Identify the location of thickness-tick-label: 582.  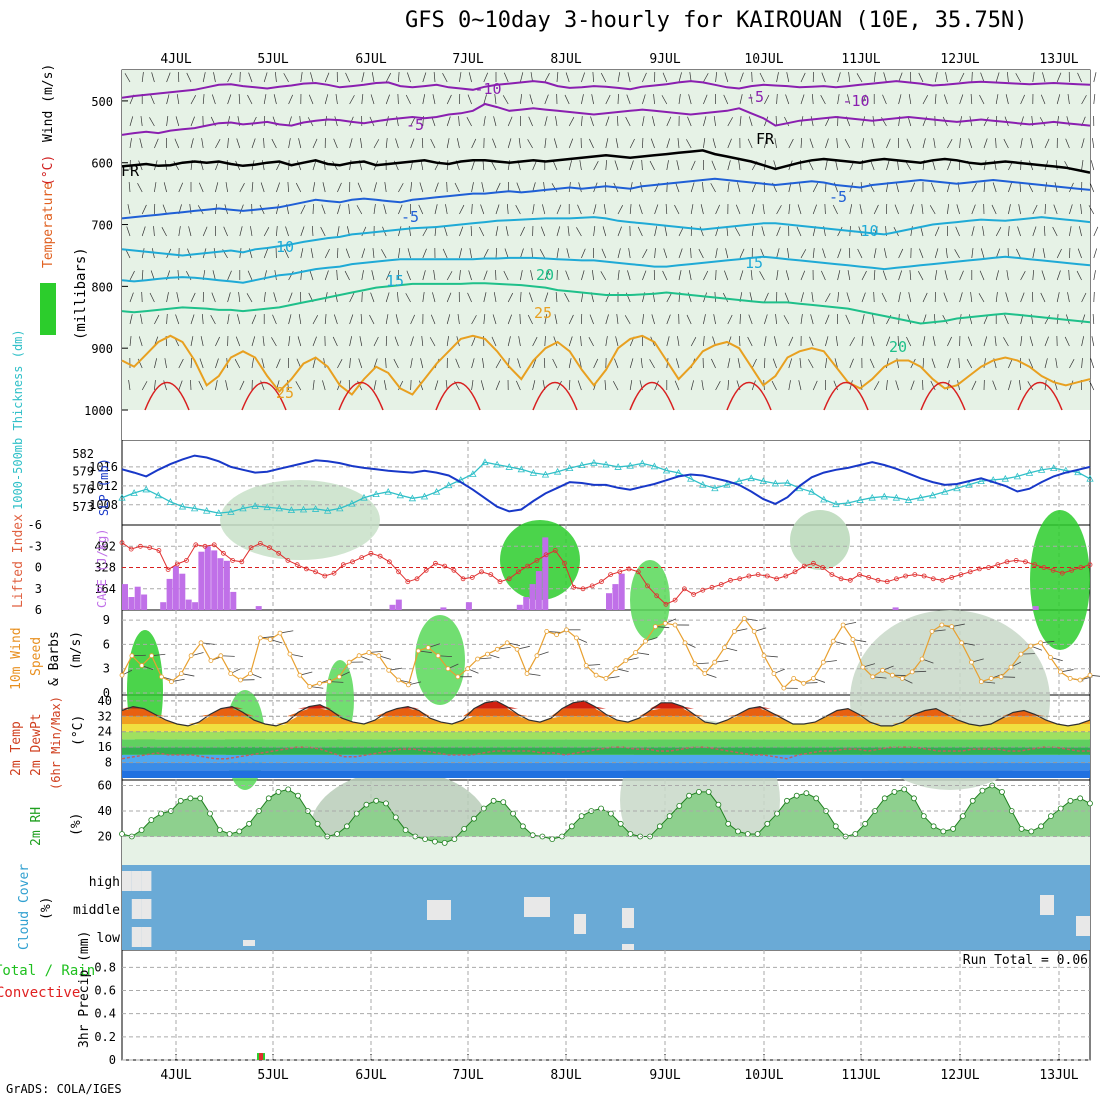
(83, 454).